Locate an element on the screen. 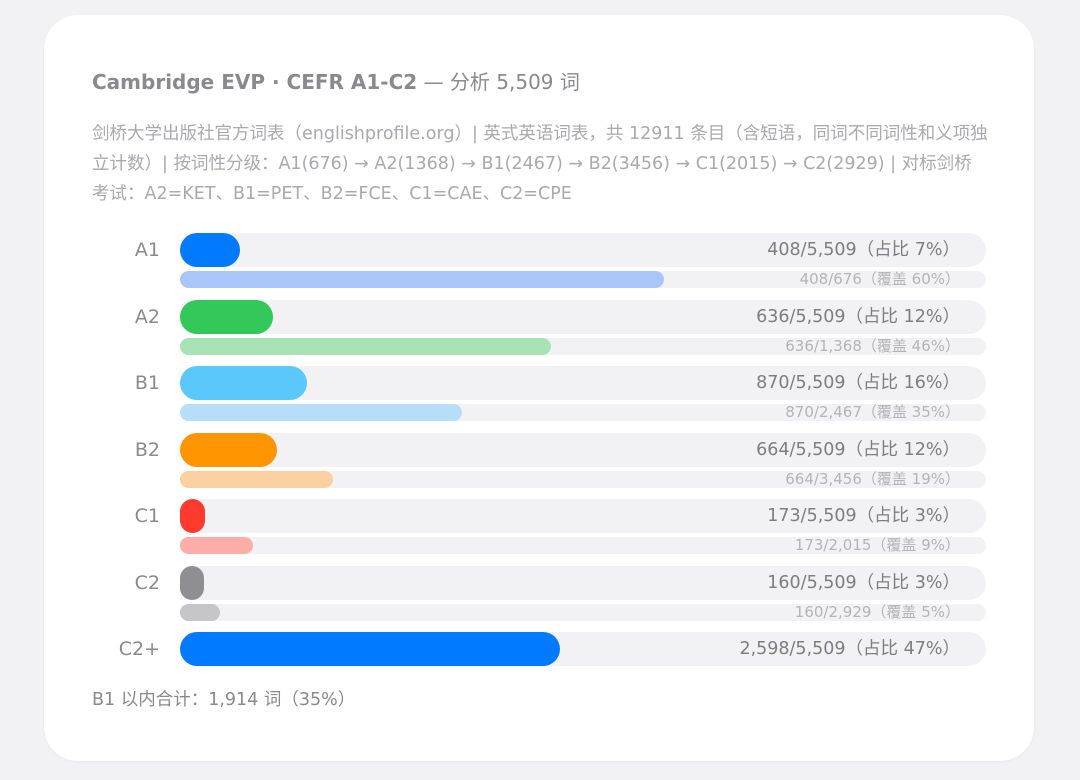 Image resolution: width=1080 pixels, height=780 pixels. coverage-track-a2: 636/1,368（覆盖 46%） is located at coordinates (583, 346).